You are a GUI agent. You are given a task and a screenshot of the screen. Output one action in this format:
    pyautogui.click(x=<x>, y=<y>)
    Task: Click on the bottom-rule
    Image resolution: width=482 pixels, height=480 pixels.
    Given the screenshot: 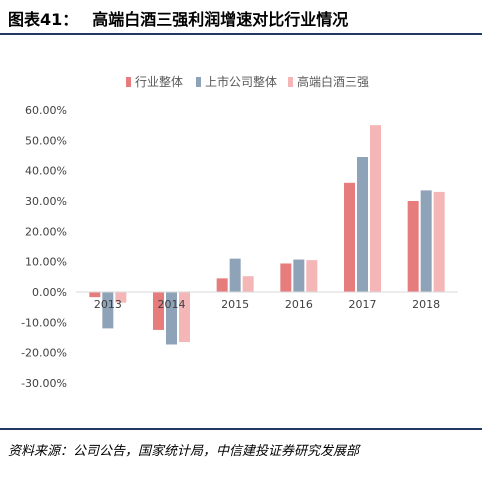 What is the action you would take?
    pyautogui.click(x=241, y=429)
    